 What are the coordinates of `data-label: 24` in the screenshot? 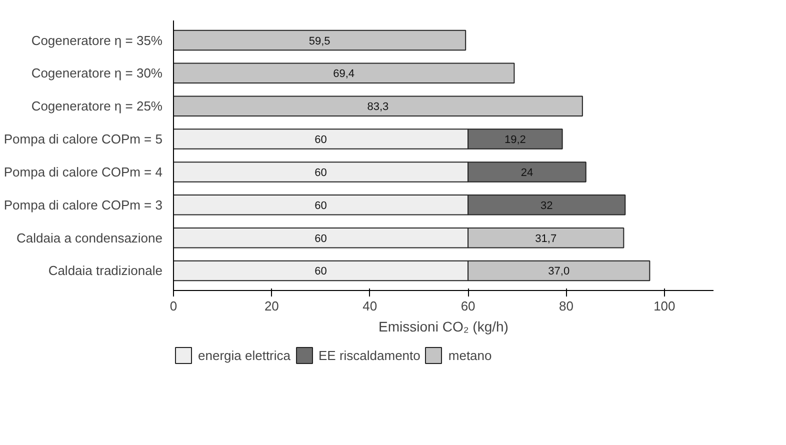 It's located at (527, 172).